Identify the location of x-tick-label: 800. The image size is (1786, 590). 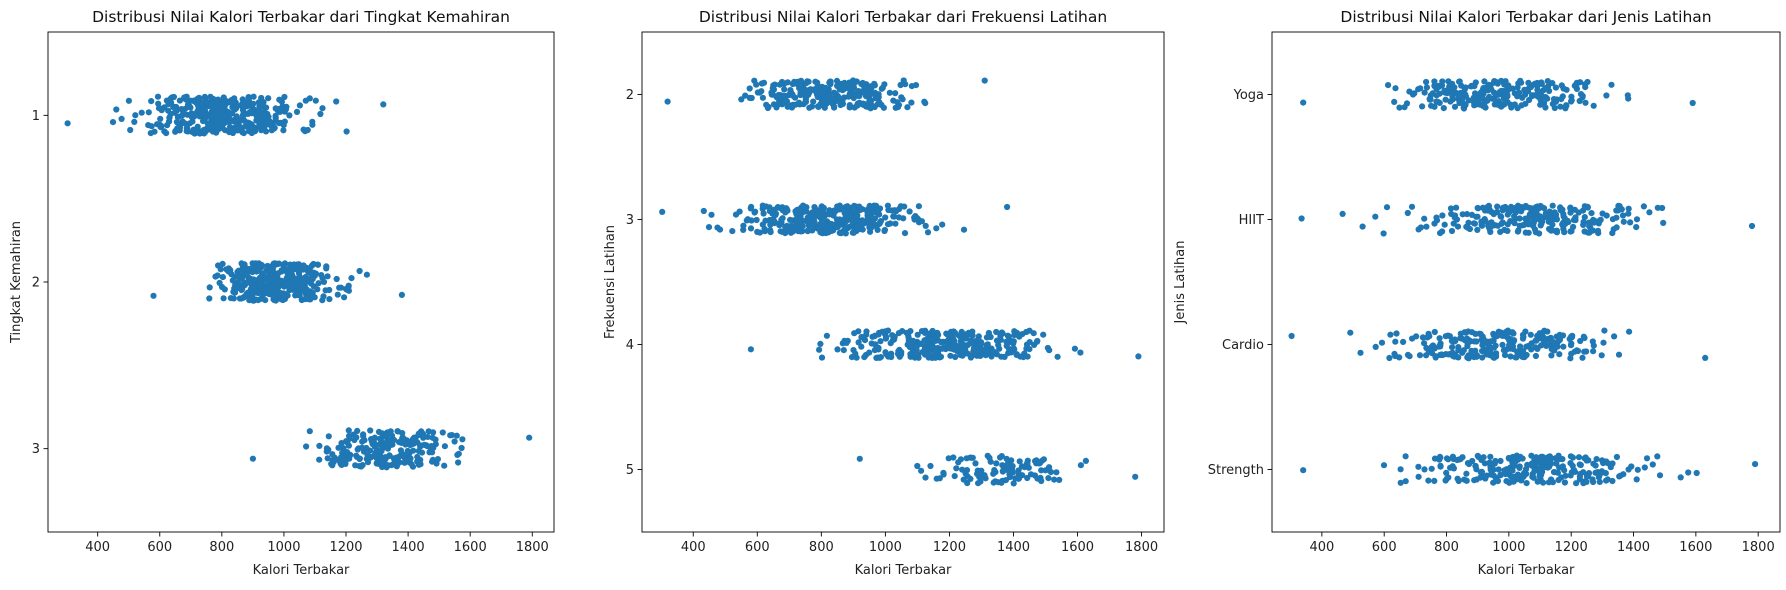
(221, 547).